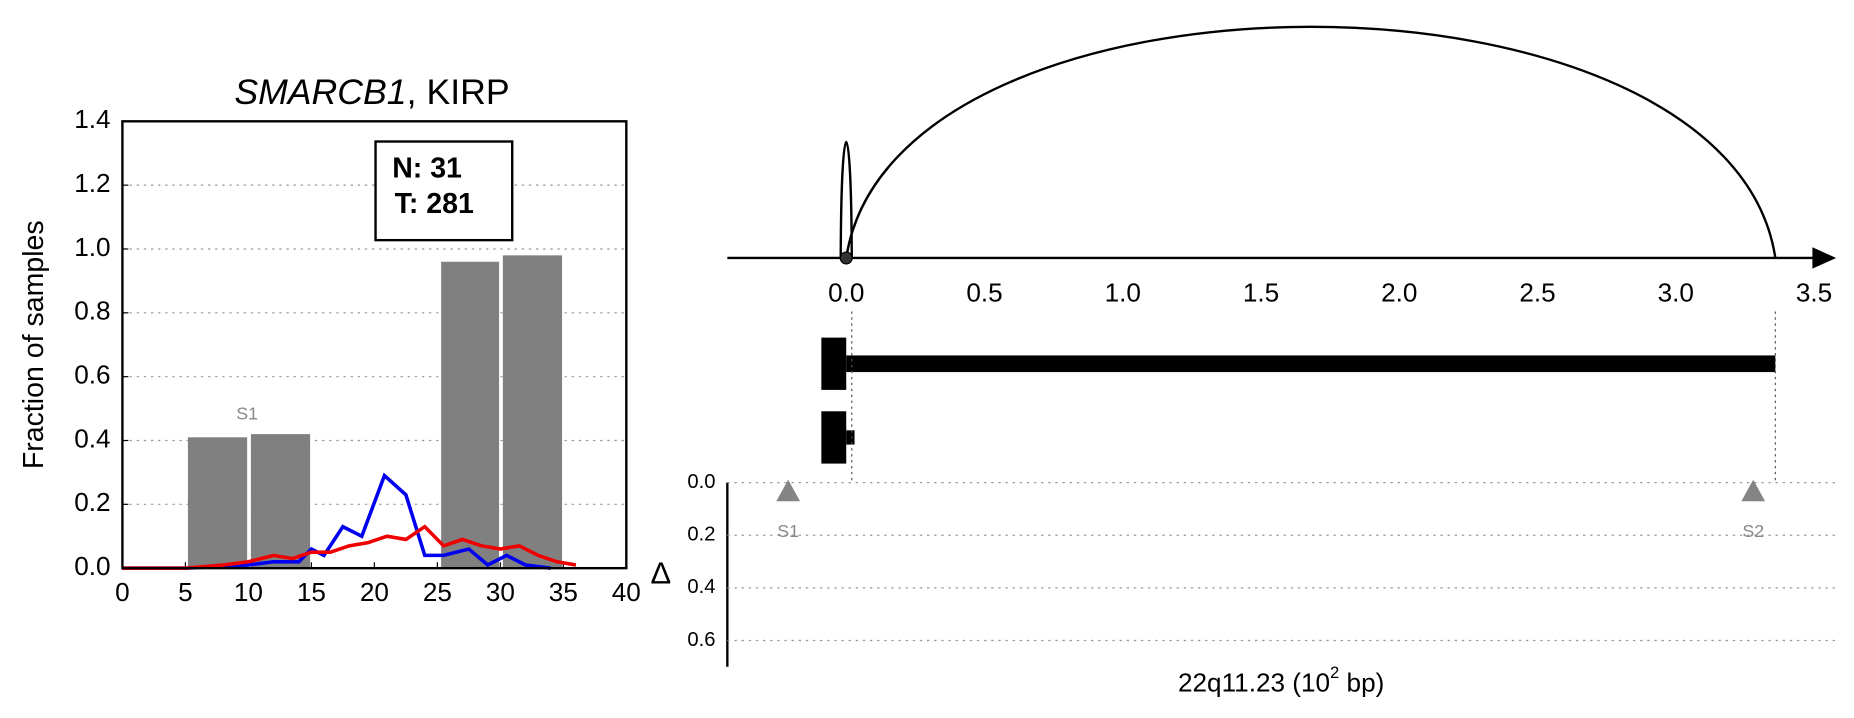 The height and width of the screenshot is (718, 1854). Describe the element at coordinates (846, 258) in the screenshot. I see `origin-dot` at that location.